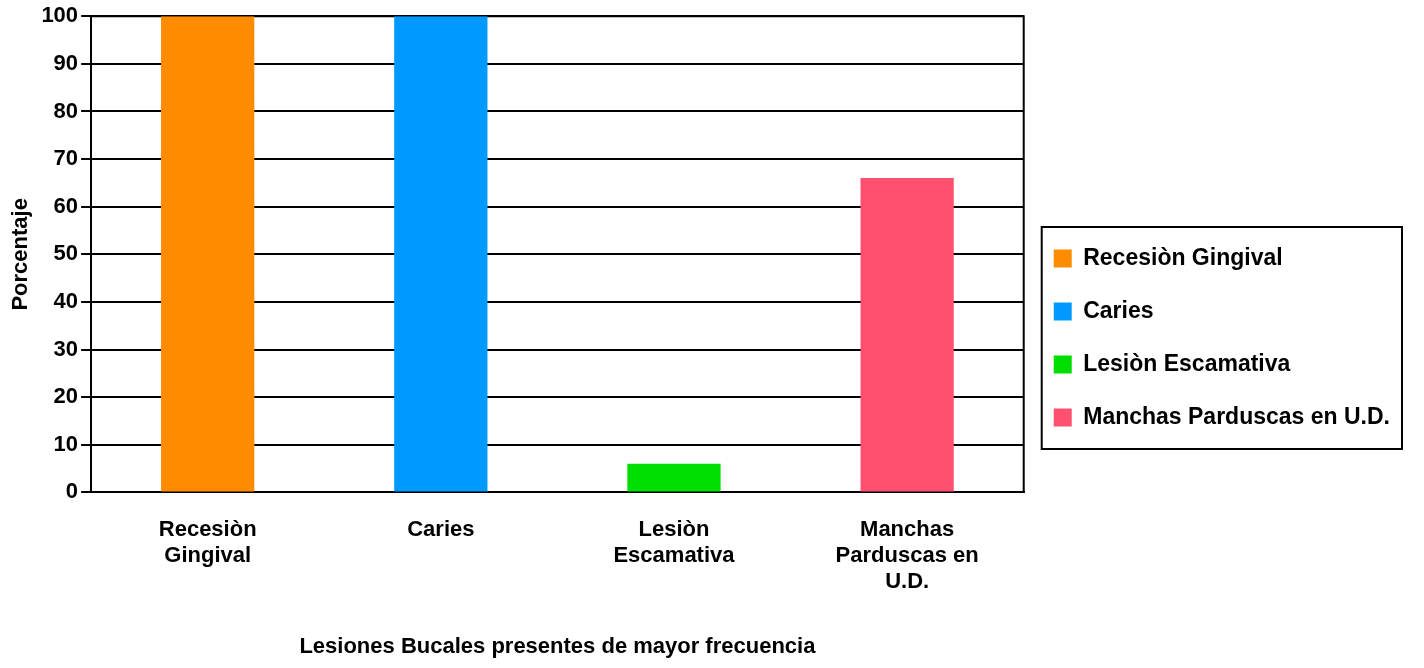 The image size is (1424, 668). I want to click on y-tick-label: 70, so click(66, 158).